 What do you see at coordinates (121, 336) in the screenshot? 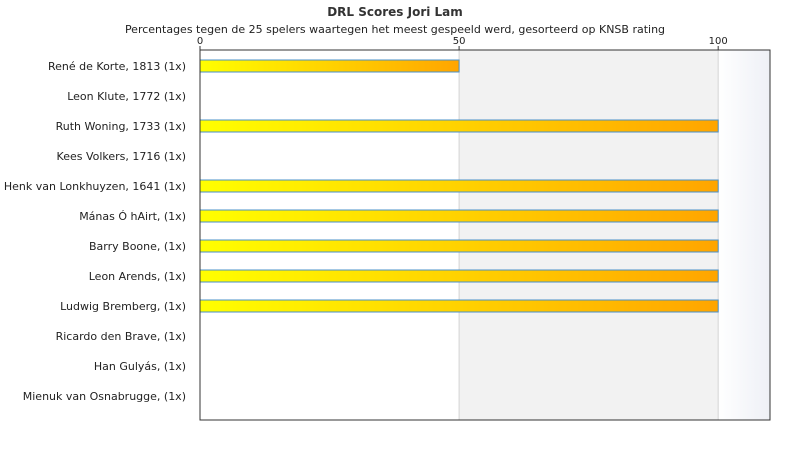
I see `category-label: Ricardo den Brave, (1x)` at bounding box center [121, 336].